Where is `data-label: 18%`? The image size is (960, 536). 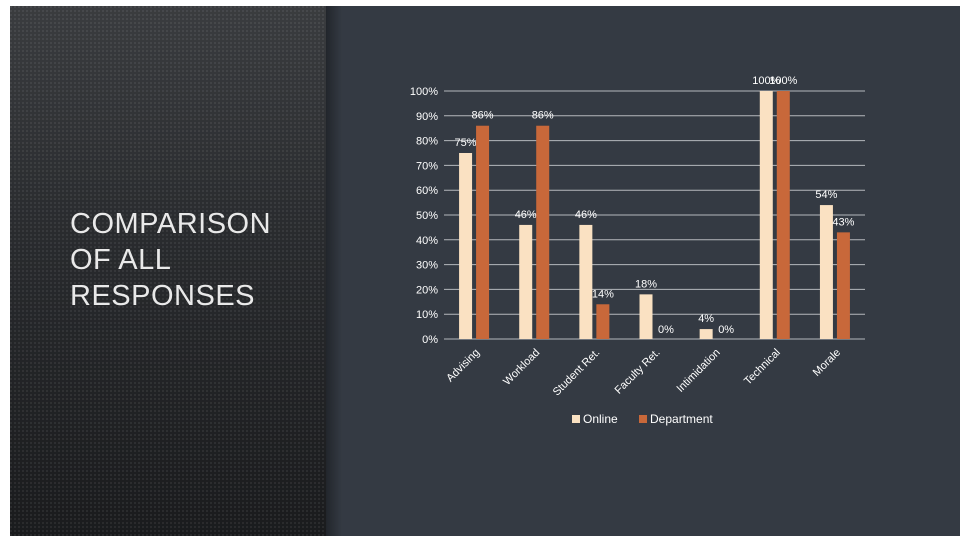
data-label: 18% is located at coordinates (646, 284).